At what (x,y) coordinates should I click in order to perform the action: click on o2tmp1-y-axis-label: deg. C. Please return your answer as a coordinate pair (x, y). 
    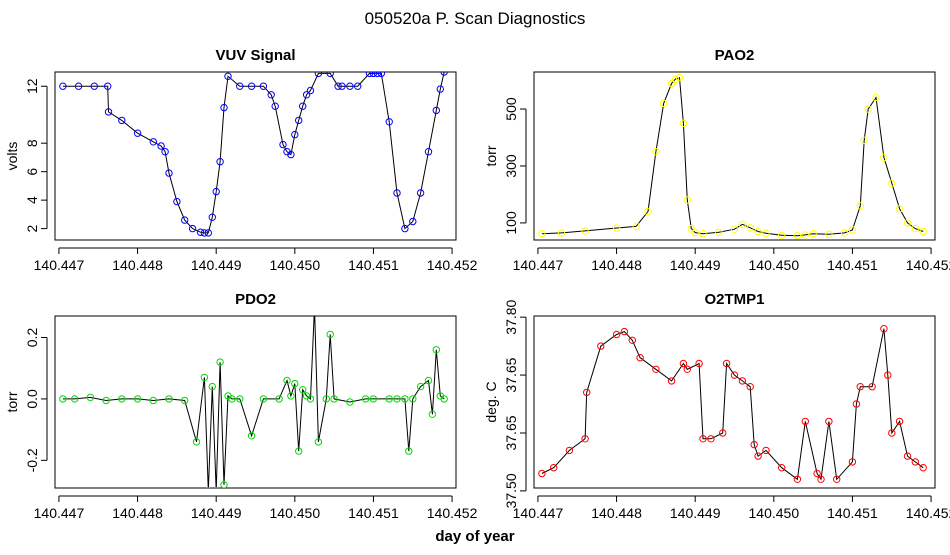
    Looking at the image, I should click on (491, 401).